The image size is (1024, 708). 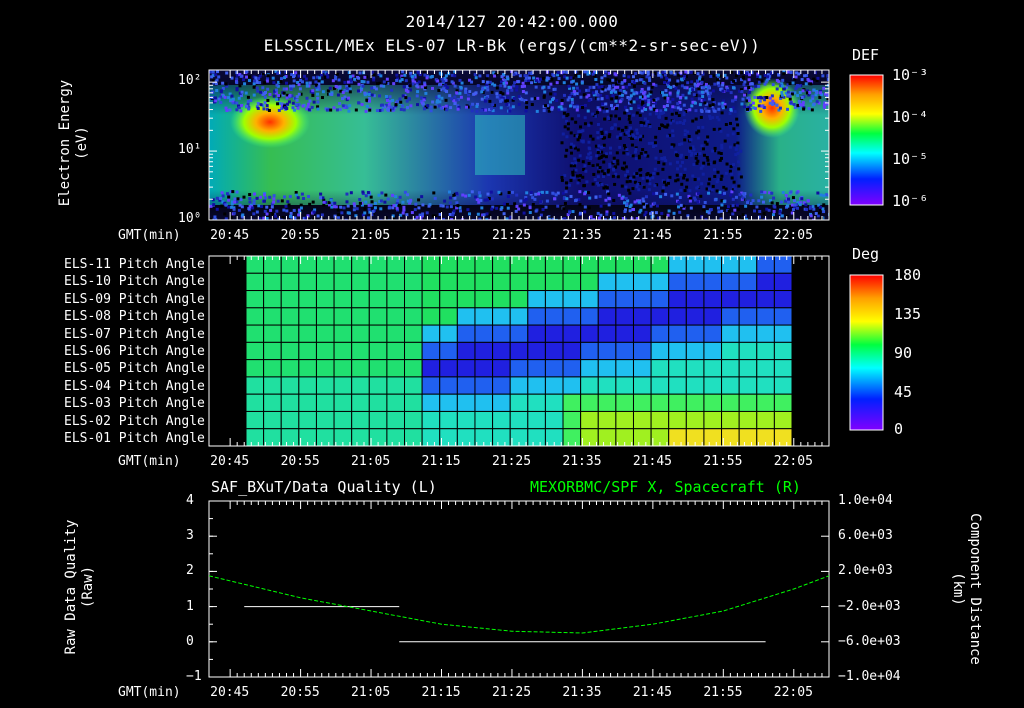 I want to click on time-tick-2-8: 22:05, so click(x=793, y=461).